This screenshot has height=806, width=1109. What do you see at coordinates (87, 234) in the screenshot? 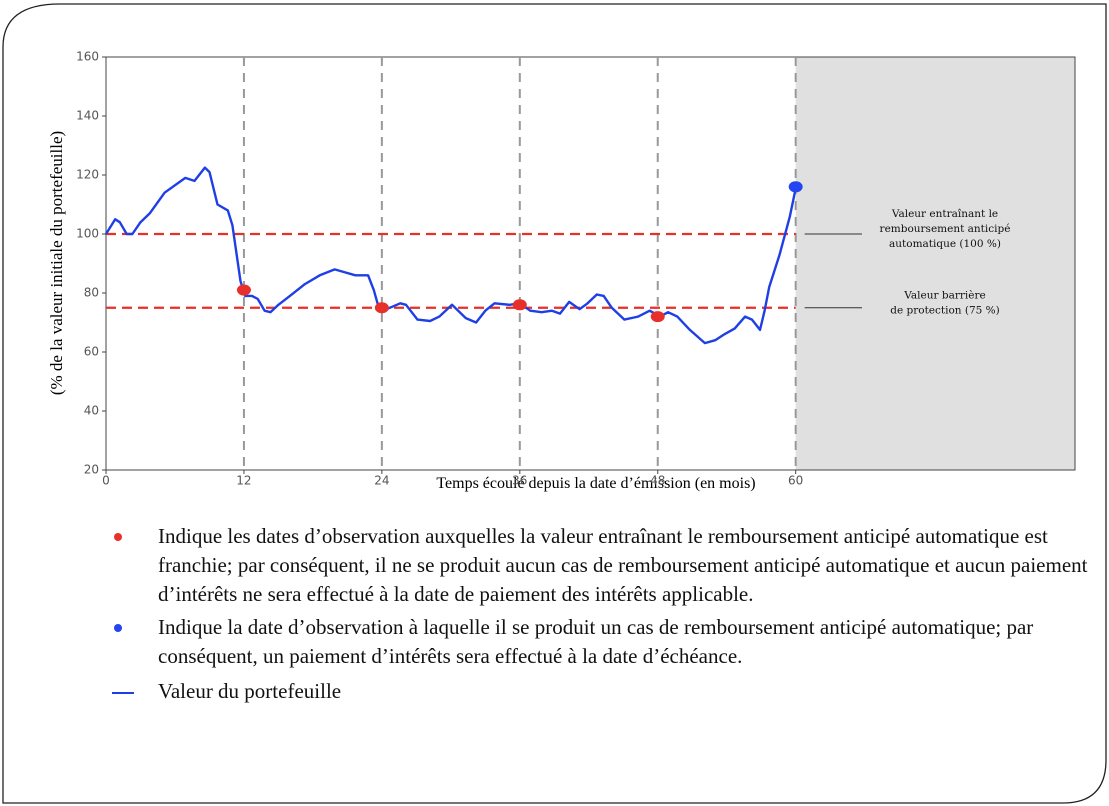
I see `y-tick-label: 100` at bounding box center [87, 234].